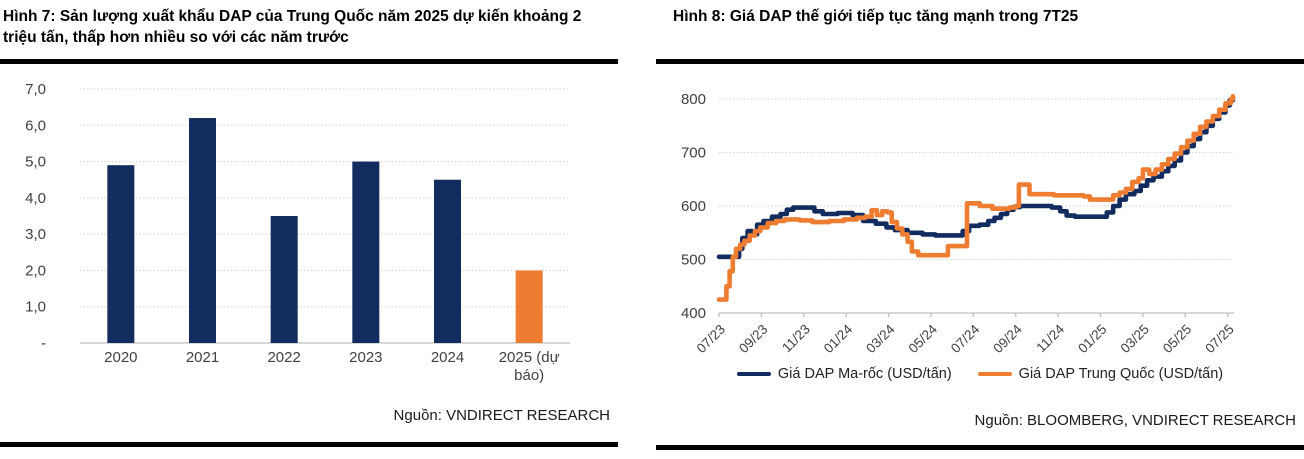 This screenshot has width=1304, height=459. Describe the element at coordinates (1121, 374) in the screenshot. I see `legend-label-china: Giá DAP Trung Quốc (USD/tấn)` at that location.